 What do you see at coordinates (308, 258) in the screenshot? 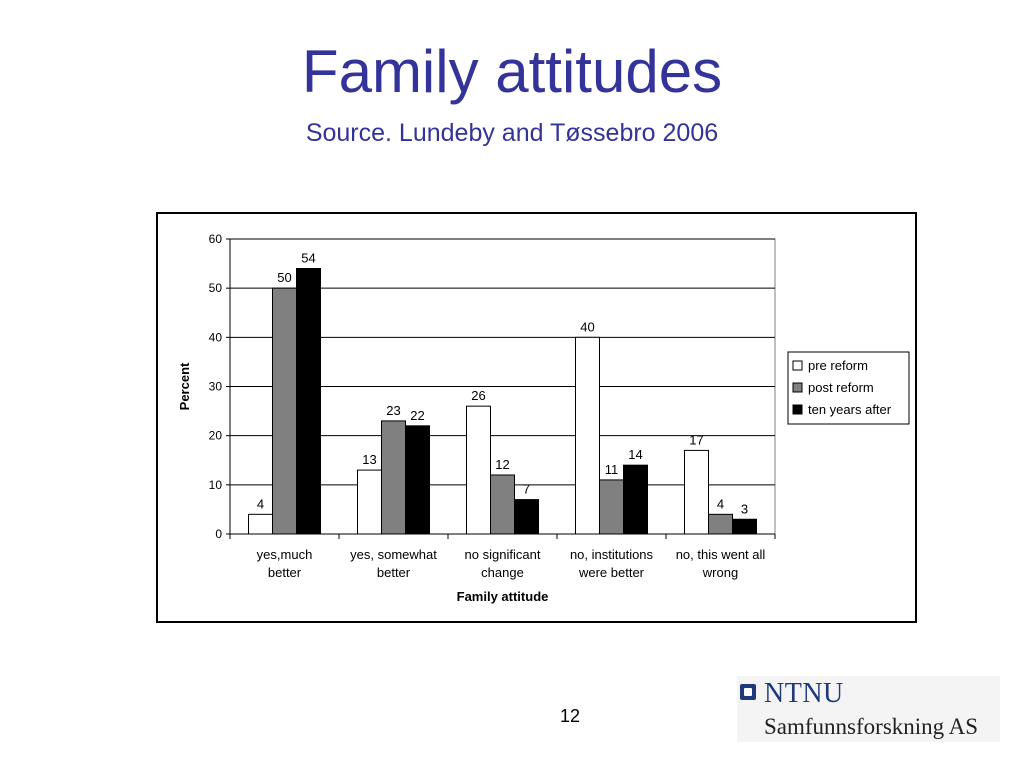
I see `data-label: 54` at bounding box center [308, 258].